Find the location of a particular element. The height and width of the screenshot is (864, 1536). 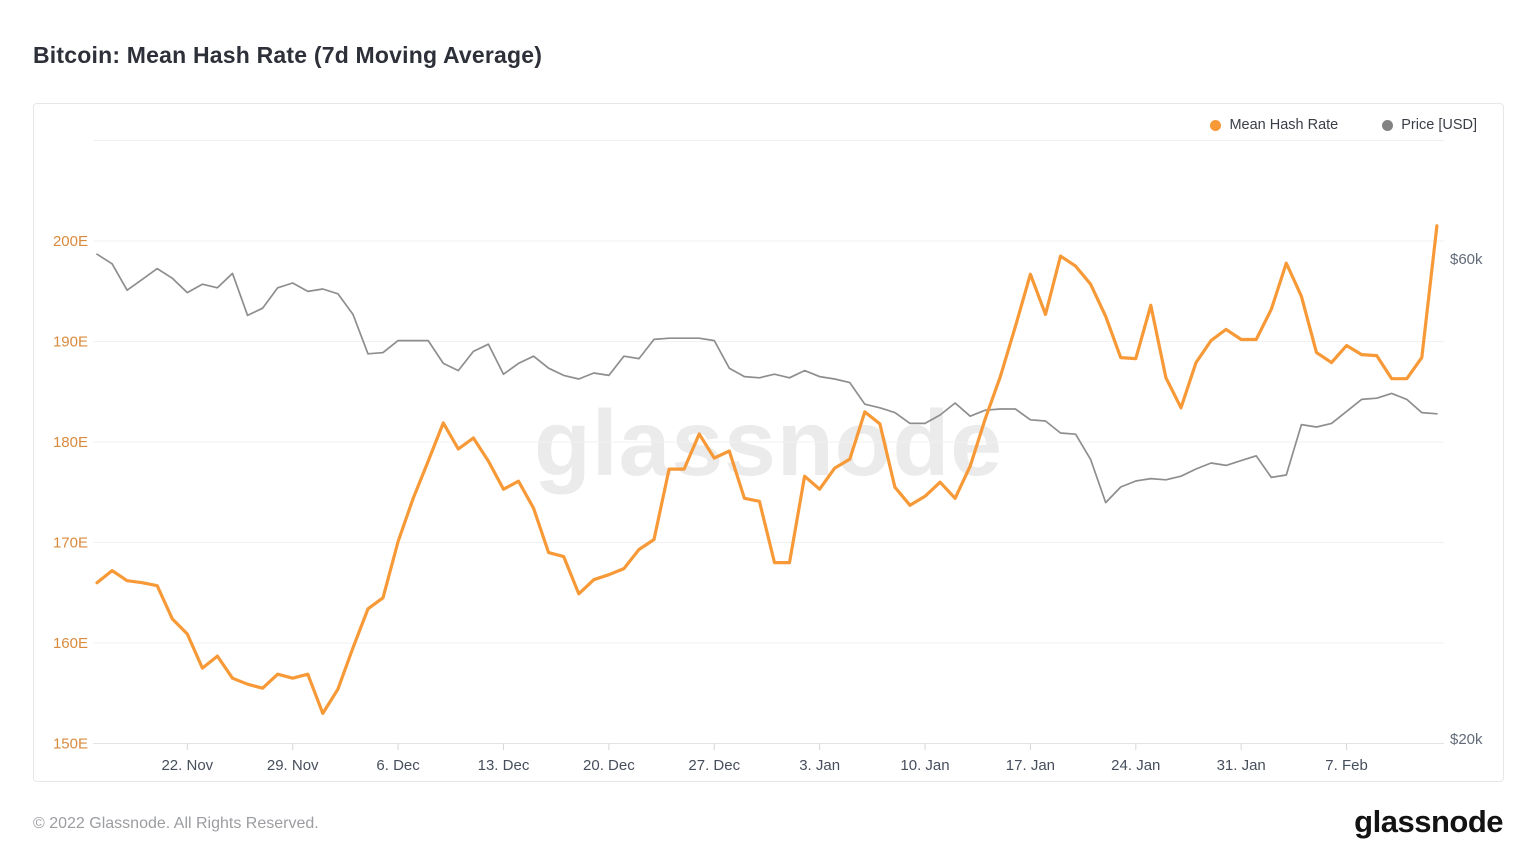

legend-item-price-usd: Price [USD] is located at coordinates (1429, 125).